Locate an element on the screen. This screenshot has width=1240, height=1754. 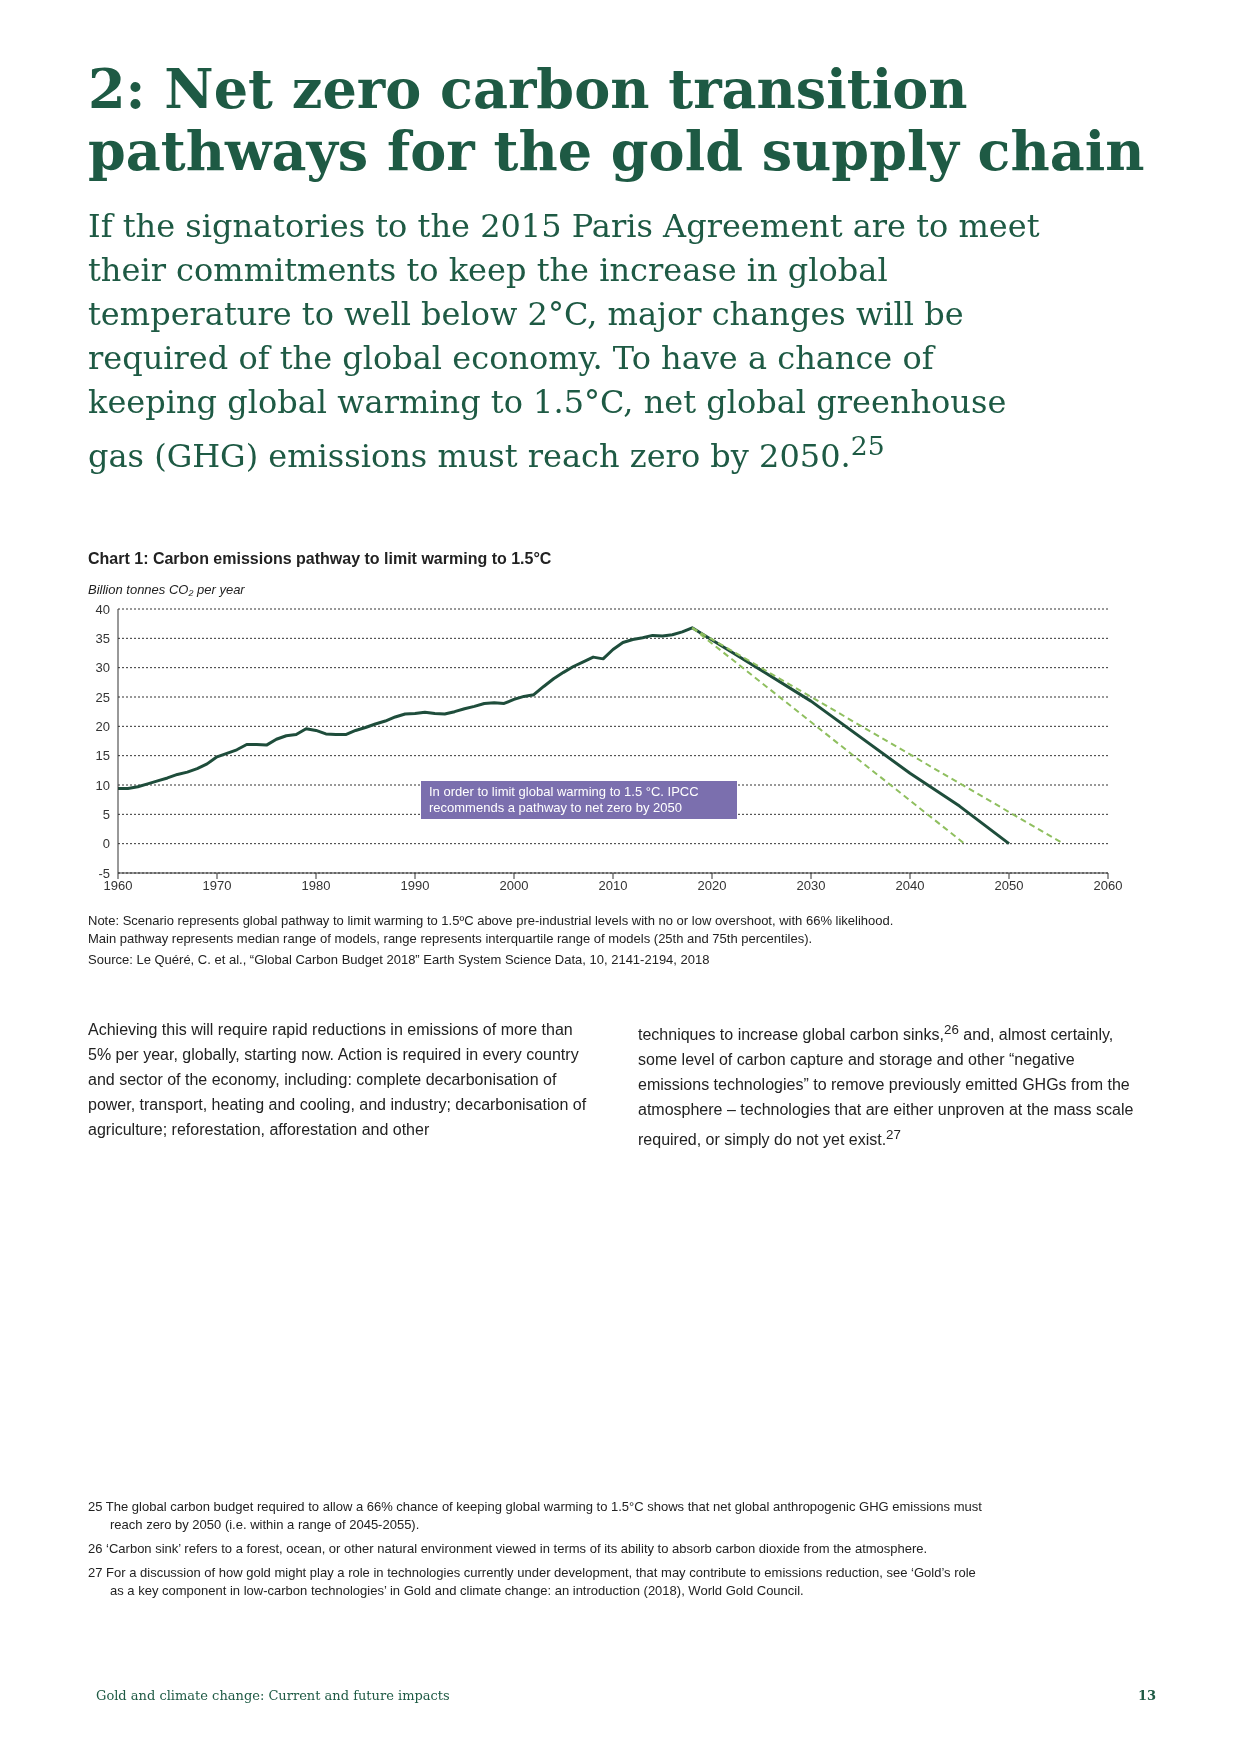
text: 27 For a discussion of how gold might play a role in technologies currently under development, that may contribute to emissions reduction, see ‘Gold’s role as a key component in low-carbon technologies’ in Gold and climate change: an introduction (2018), World Gold Council. is located at coordinates (532, 1582).